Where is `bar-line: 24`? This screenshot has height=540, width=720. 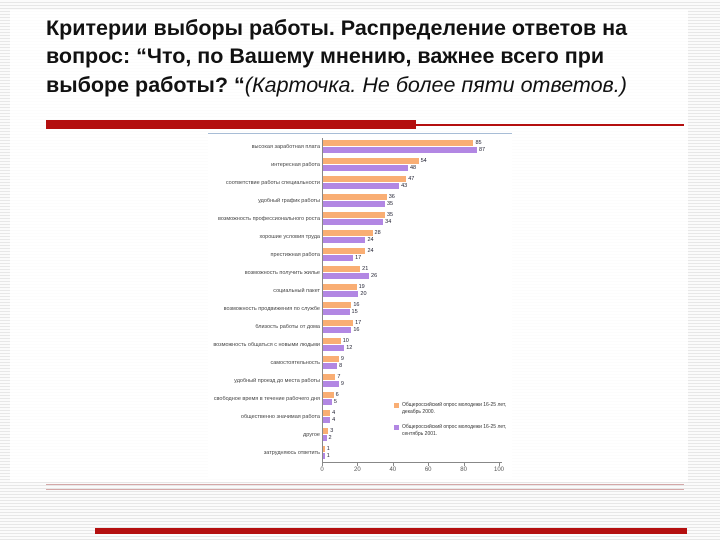 bar-line: 24 is located at coordinates (414, 251).